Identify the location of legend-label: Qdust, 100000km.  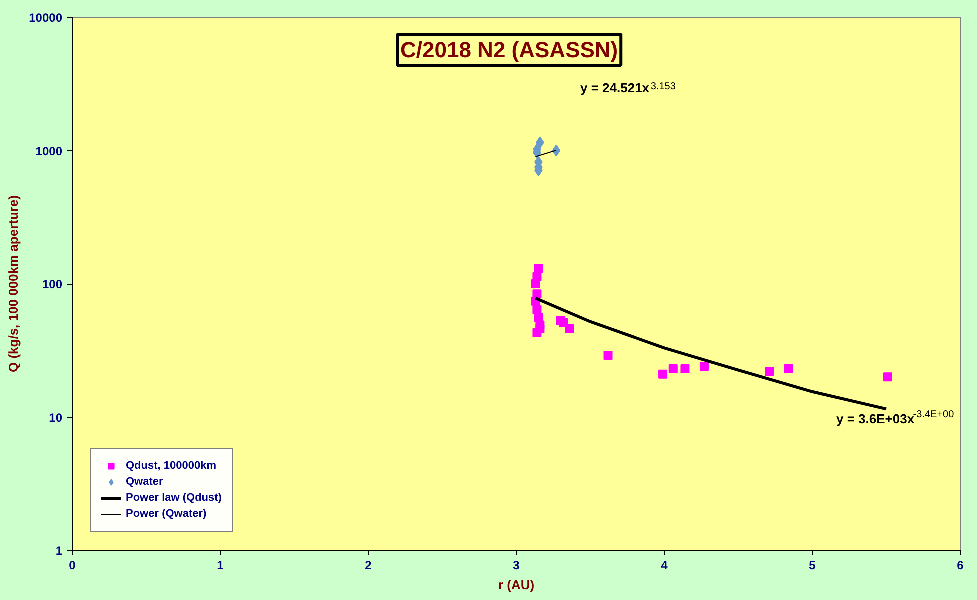
(171, 466).